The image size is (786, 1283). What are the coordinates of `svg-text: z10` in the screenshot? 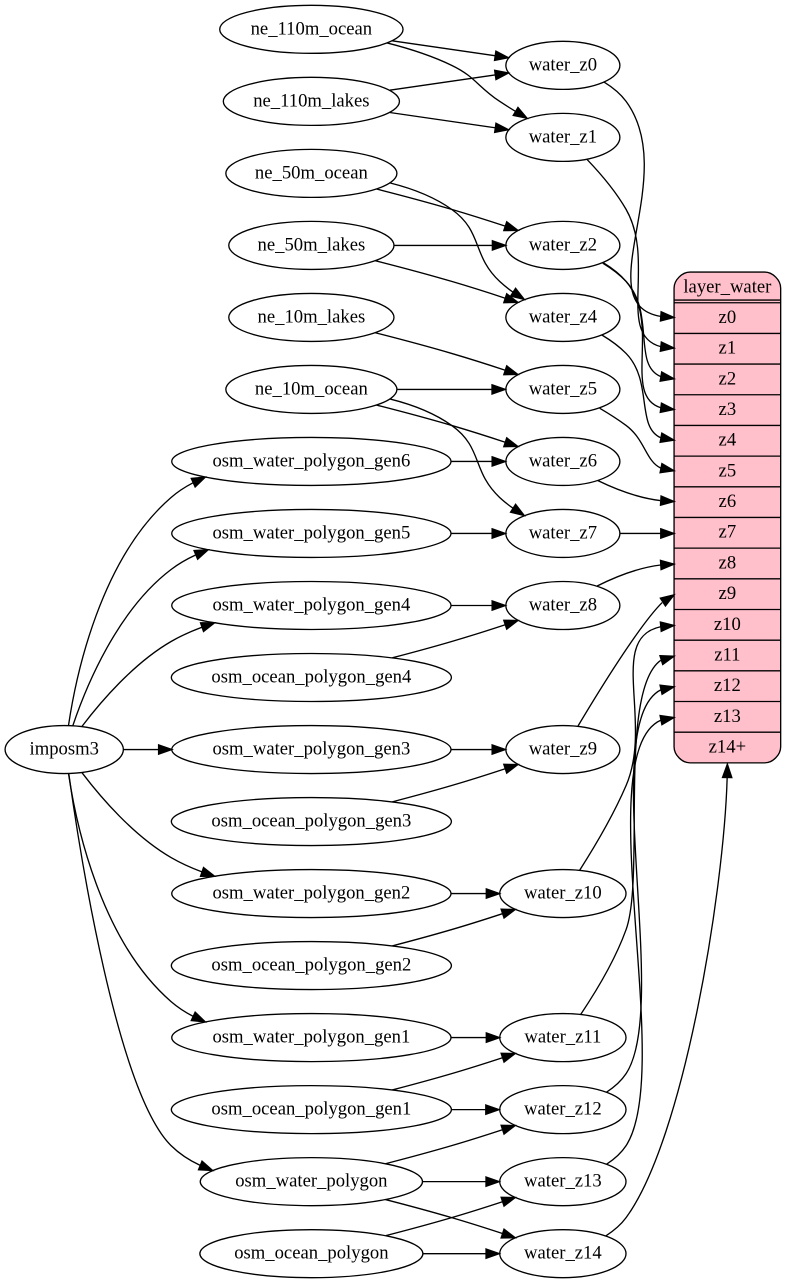 It's located at (727, 624).